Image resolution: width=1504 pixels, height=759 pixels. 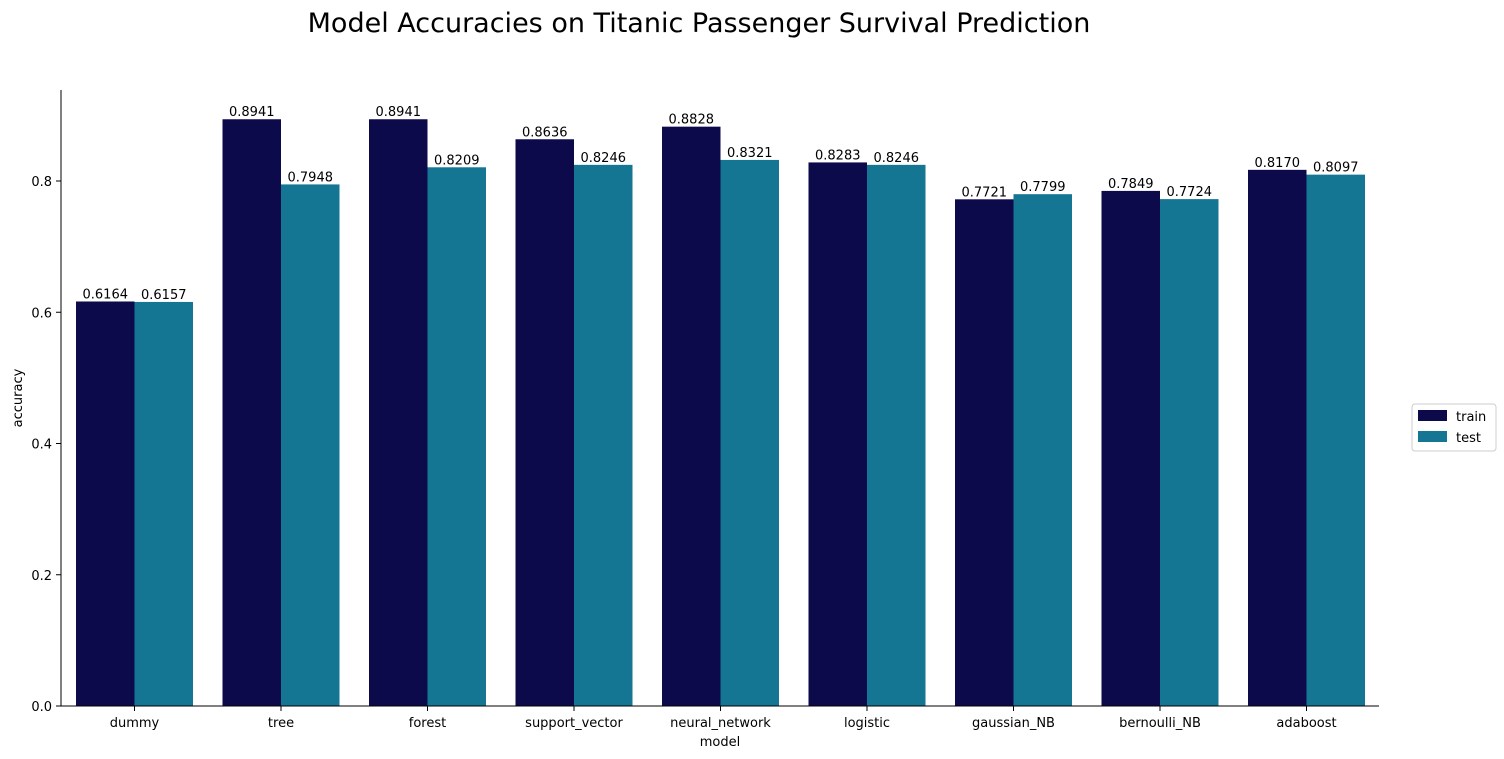 I want to click on x-tick-label-dummy: dummy, so click(x=135, y=723).